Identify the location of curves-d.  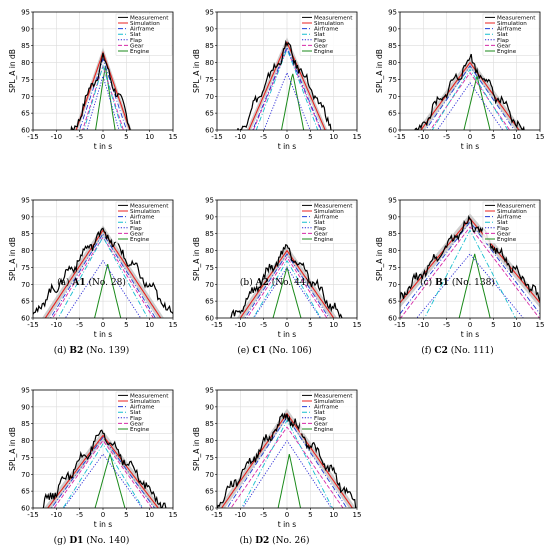
(103, 271).